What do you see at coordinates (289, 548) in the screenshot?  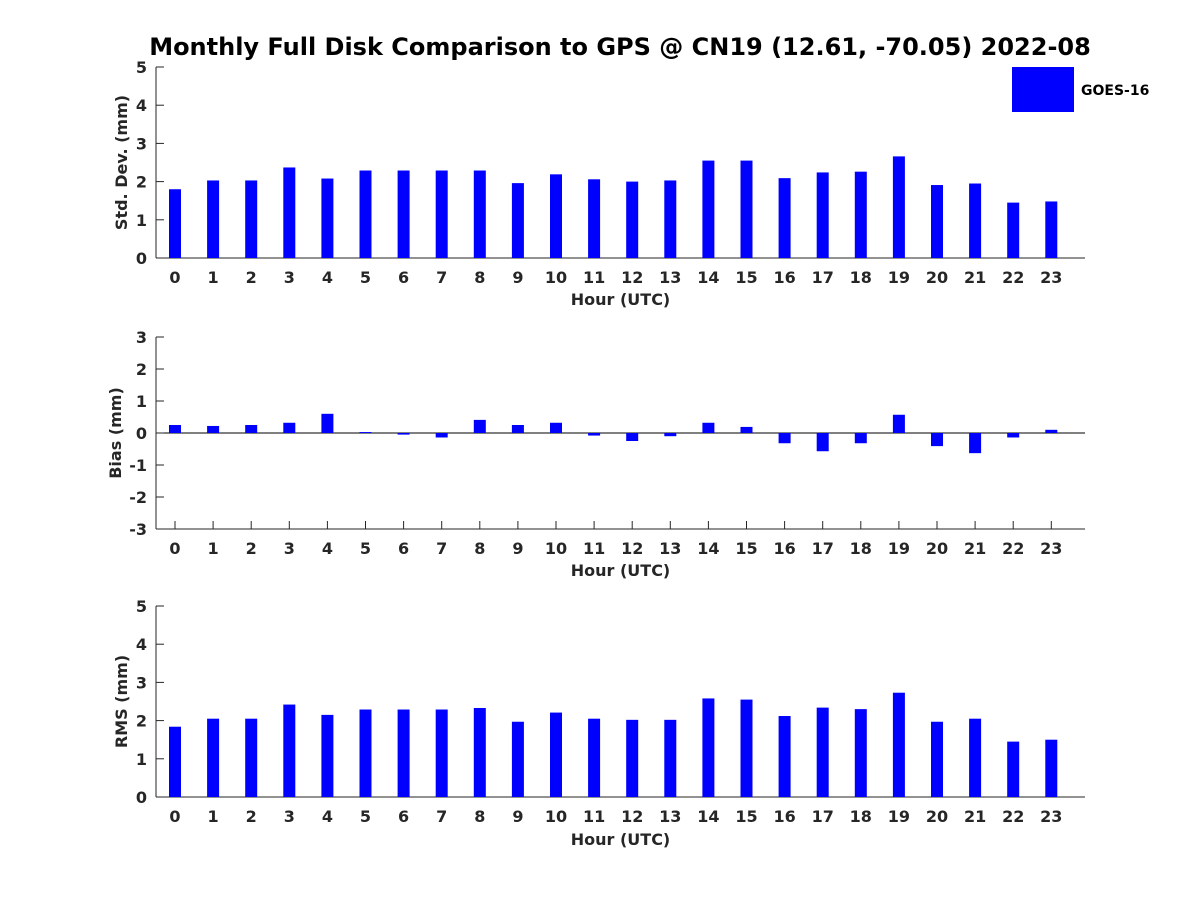 I see `bias-x-tick-label: 3` at bounding box center [289, 548].